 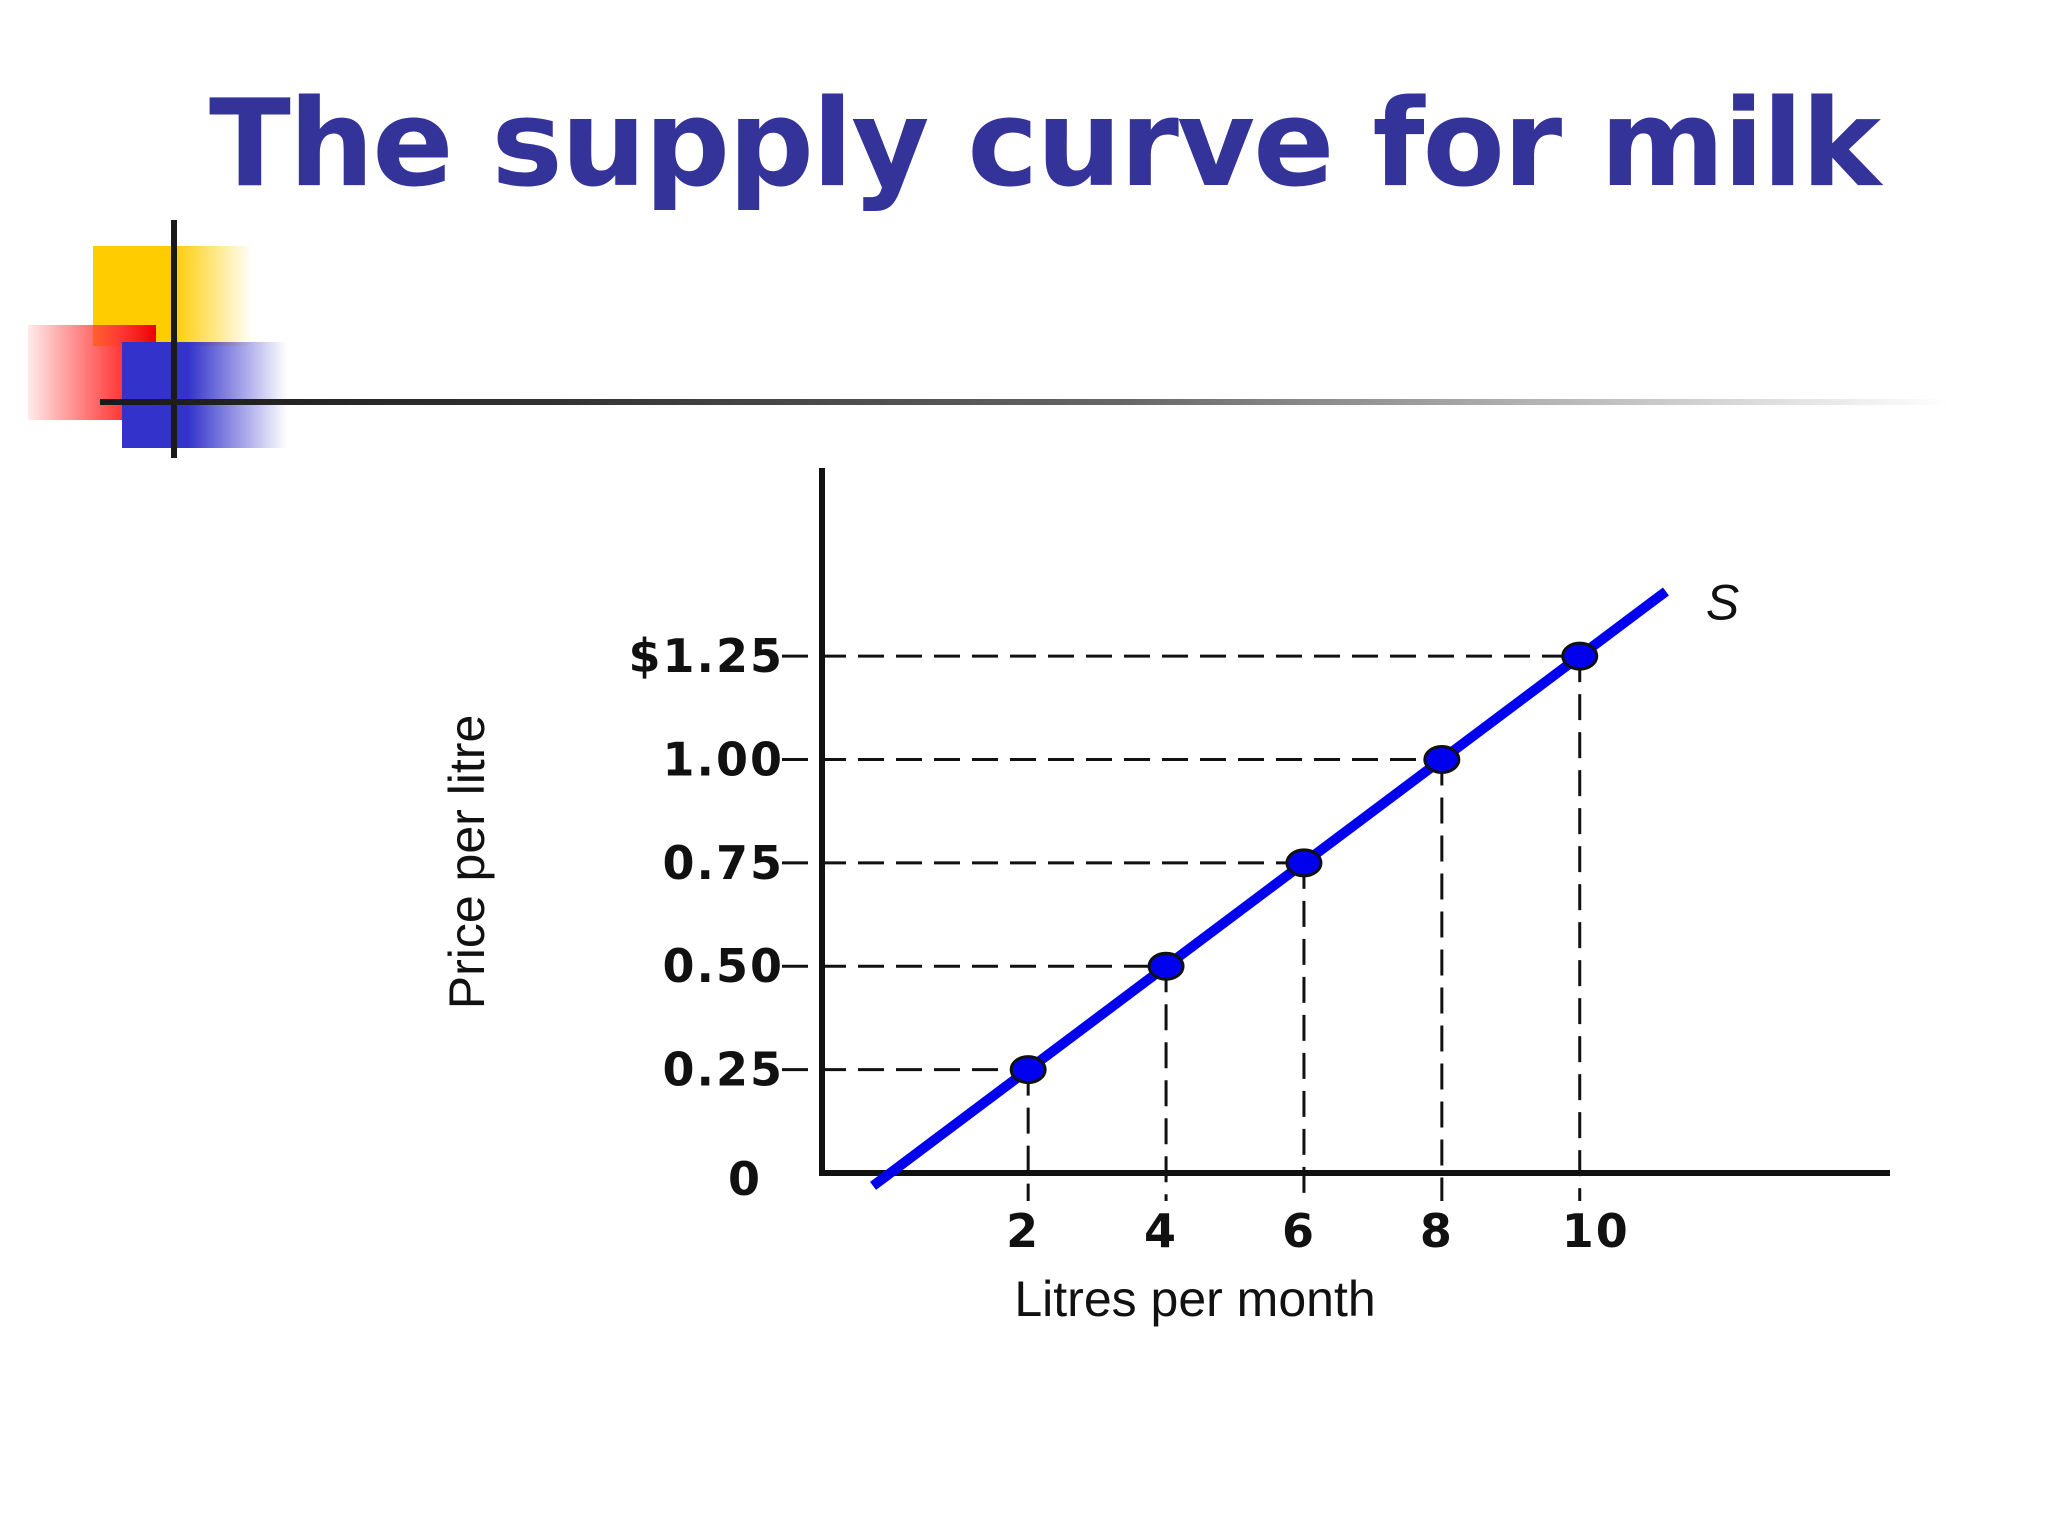 What do you see at coordinates (1023, 1231) in the screenshot?
I see `x-tick-label: 2` at bounding box center [1023, 1231].